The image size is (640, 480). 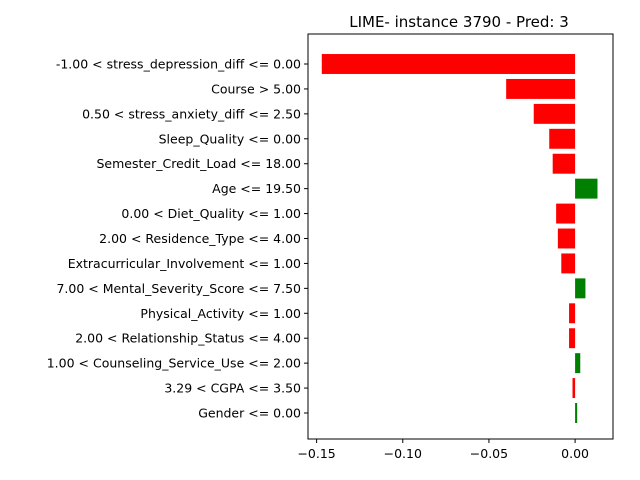 I want to click on chart-title: LIME- instance 3790 - Pred: 3, so click(x=459, y=22).